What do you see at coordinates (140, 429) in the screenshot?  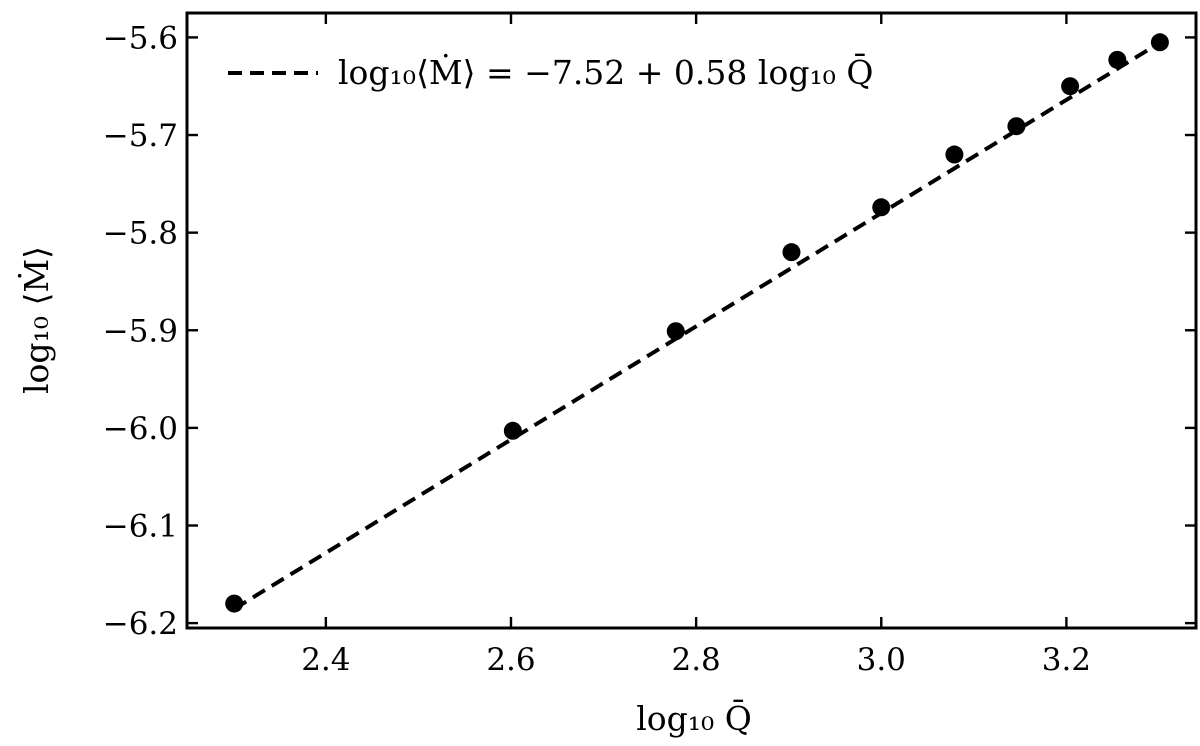 I see `y-tick-label: −6.0` at bounding box center [140, 429].